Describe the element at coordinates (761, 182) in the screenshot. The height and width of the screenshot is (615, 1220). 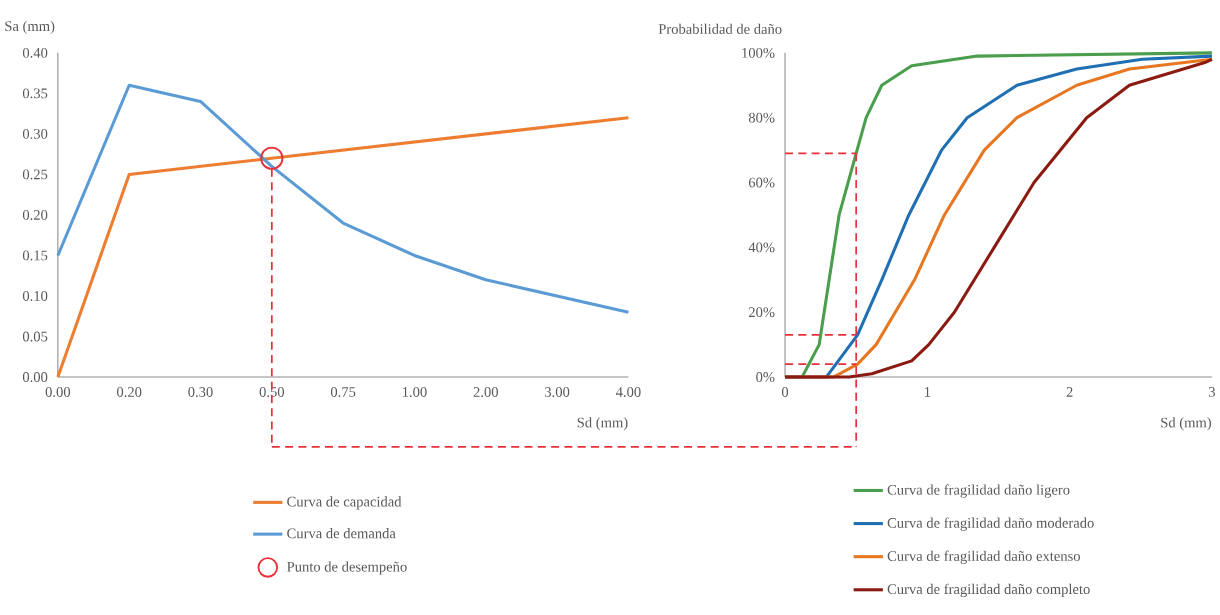
I see `y-tick-label: 60%` at that location.